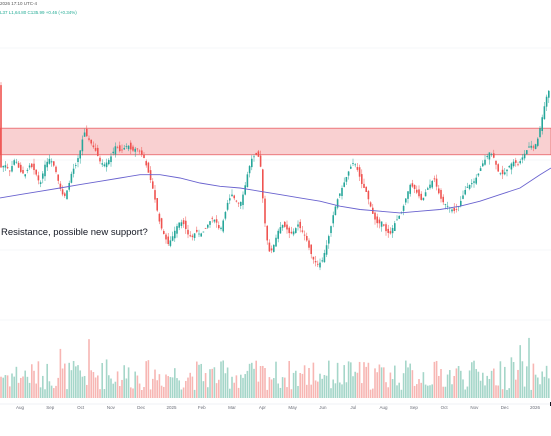 The height and width of the screenshot is (436, 551). What do you see at coordinates (474, 407) in the screenshot?
I see `x-tick-label: Nov` at bounding box center [474, 407].